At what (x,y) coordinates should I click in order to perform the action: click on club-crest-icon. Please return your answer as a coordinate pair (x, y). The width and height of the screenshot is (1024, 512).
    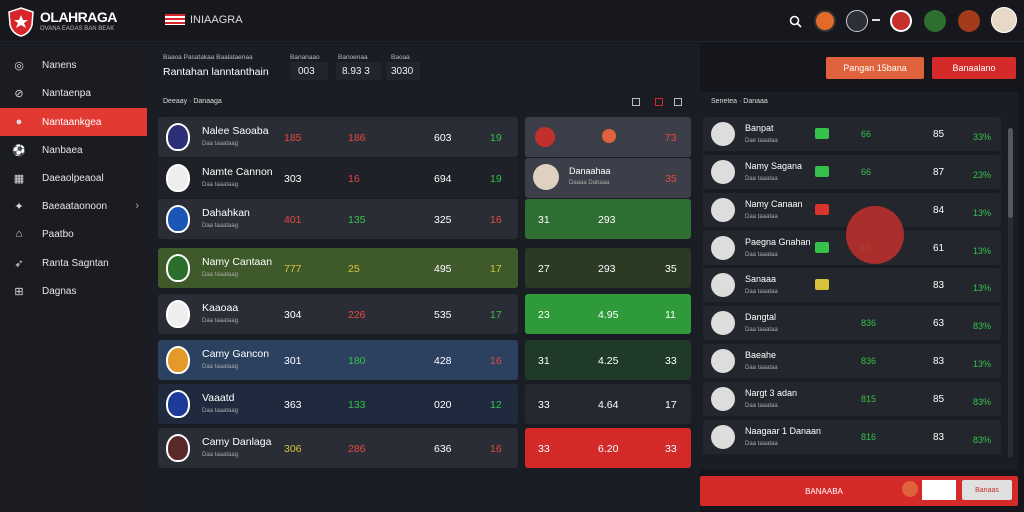
    Looking at the image, I should click on (857, 21).